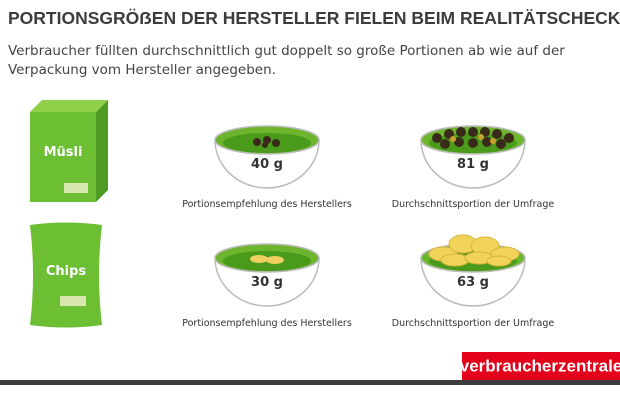  Describe the element at coordinates (63, 152) in the screenshot. I see `product-label: Müsli` at that location.